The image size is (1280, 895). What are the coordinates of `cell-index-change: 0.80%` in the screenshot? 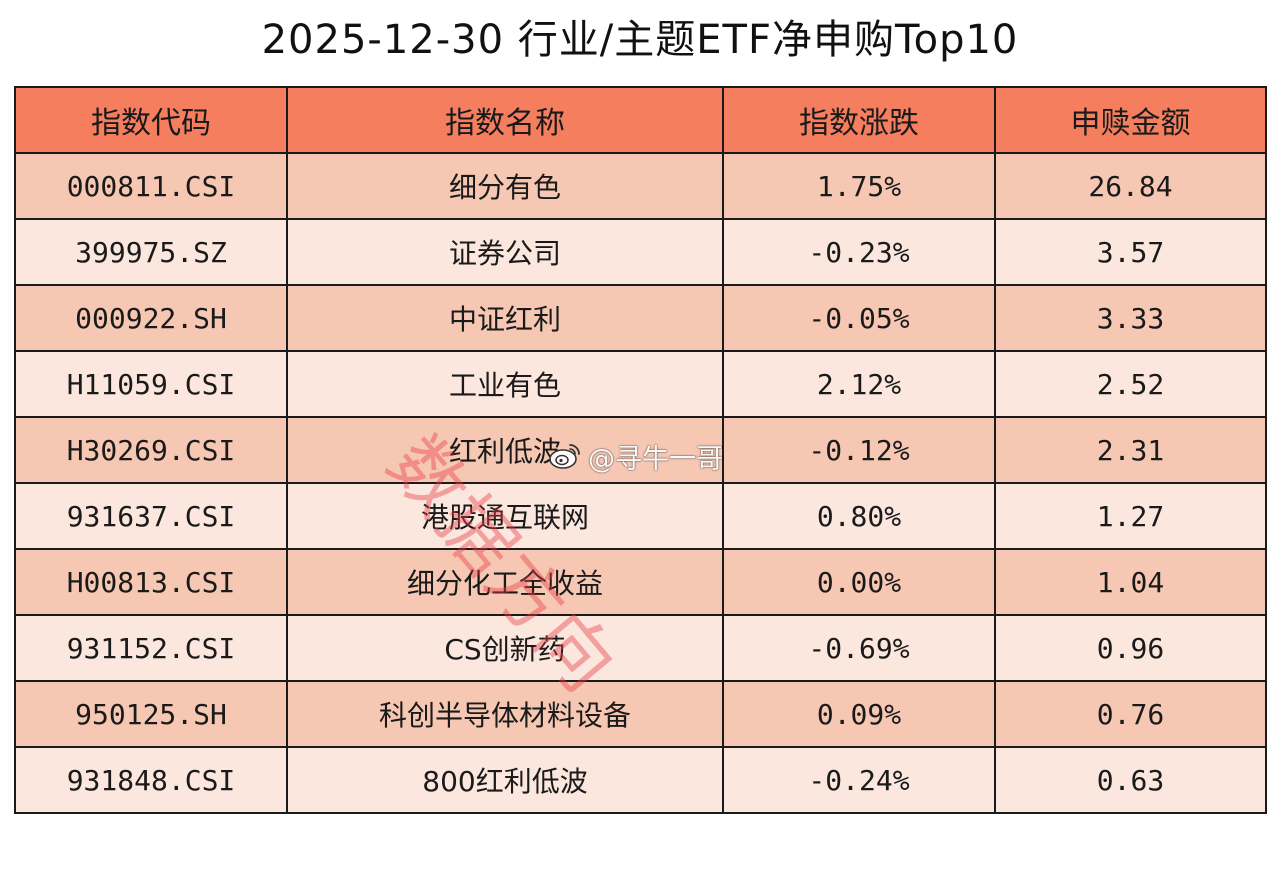 It's located at (859, 516).